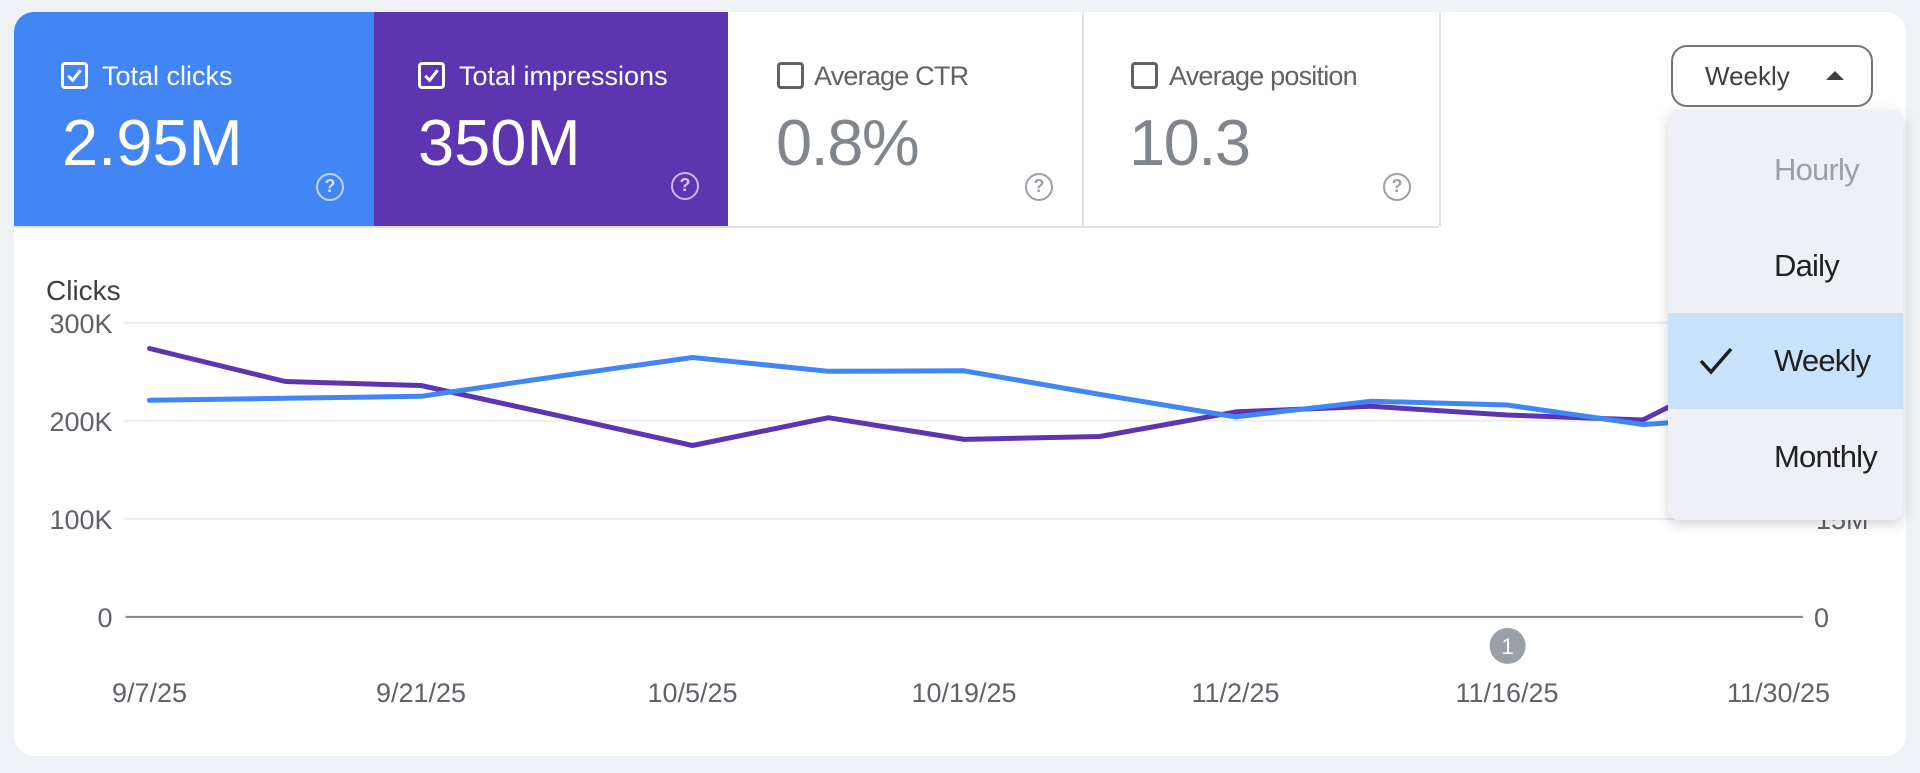 The height and width of the screenshot is (773, 1920). I want to click on svg-text: 200K, so click(80, 422).